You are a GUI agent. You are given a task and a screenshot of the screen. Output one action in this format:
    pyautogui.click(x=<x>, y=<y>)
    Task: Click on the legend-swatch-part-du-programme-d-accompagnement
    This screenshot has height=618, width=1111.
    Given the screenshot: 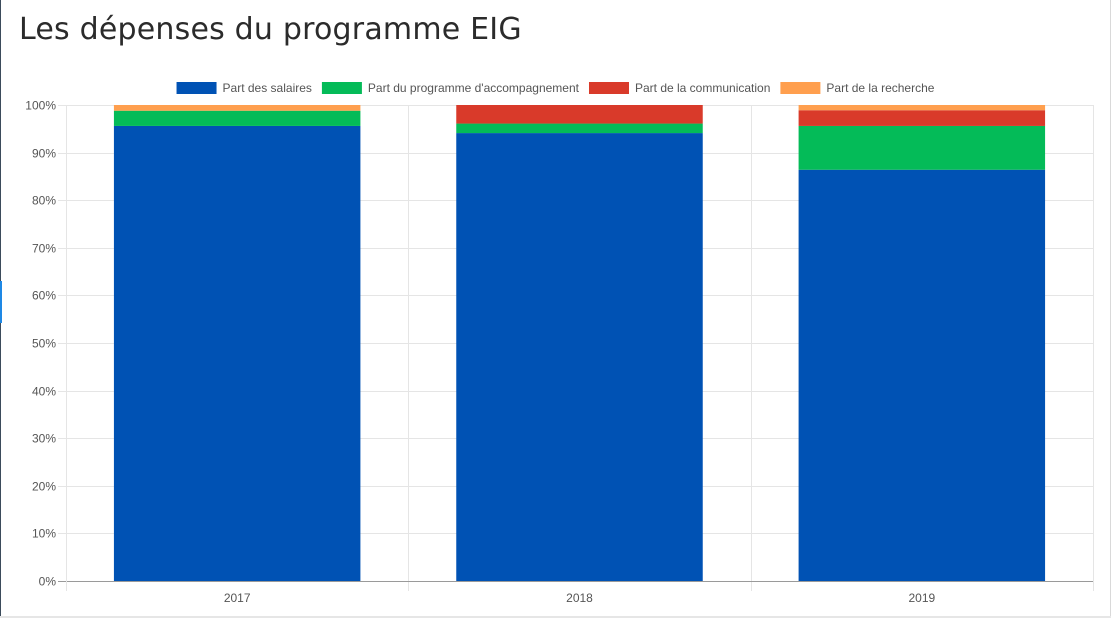 What is the action you would take?
    pyautogui.click(x=341, y=88)
    